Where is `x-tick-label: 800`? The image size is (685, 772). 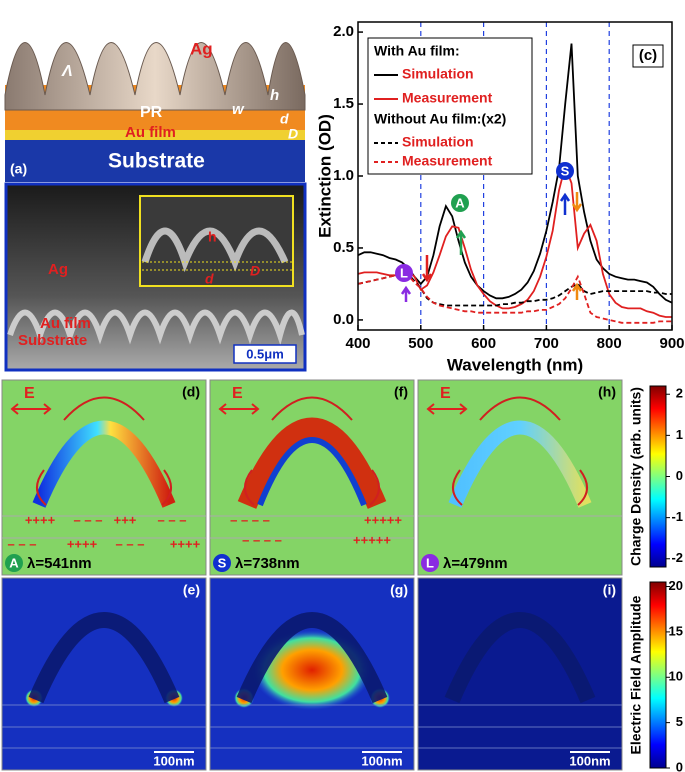
x-tick-label: 800 is located at coordinates (609, 343).